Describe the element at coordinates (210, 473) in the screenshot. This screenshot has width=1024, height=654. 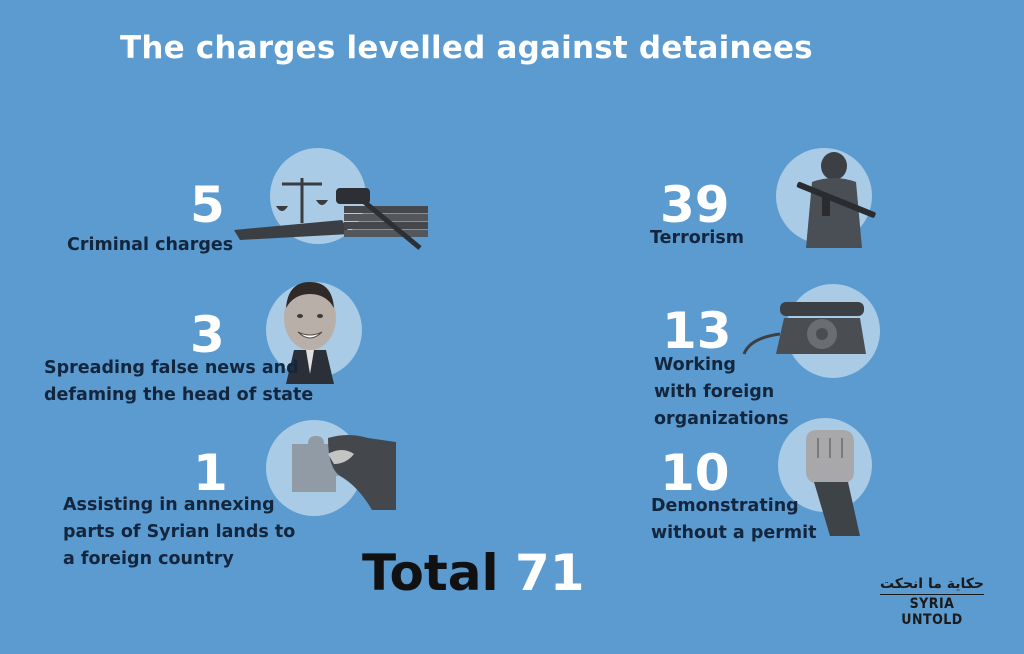
I see `annexing-value: 1` at that location.